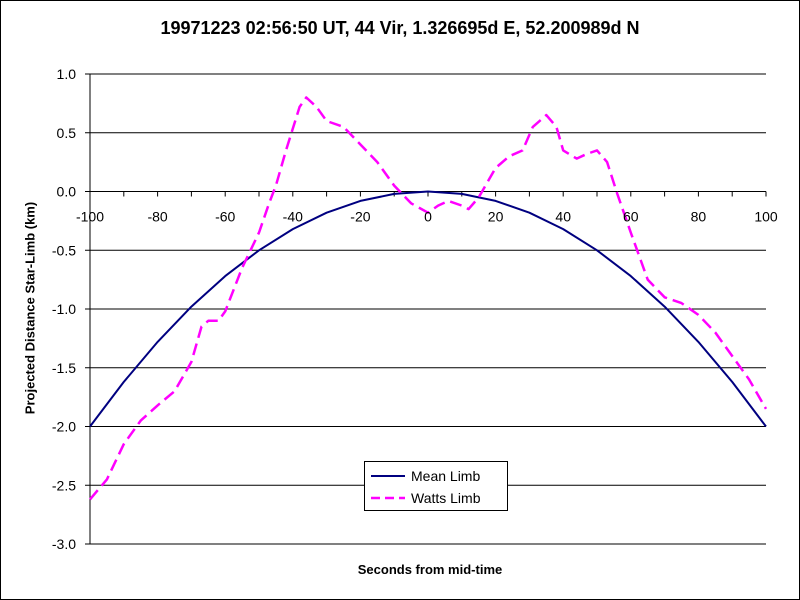 The height and width of the screenshot is (600, 800). I want to click on legend-swatch-mean-limb, so click(388, 476).